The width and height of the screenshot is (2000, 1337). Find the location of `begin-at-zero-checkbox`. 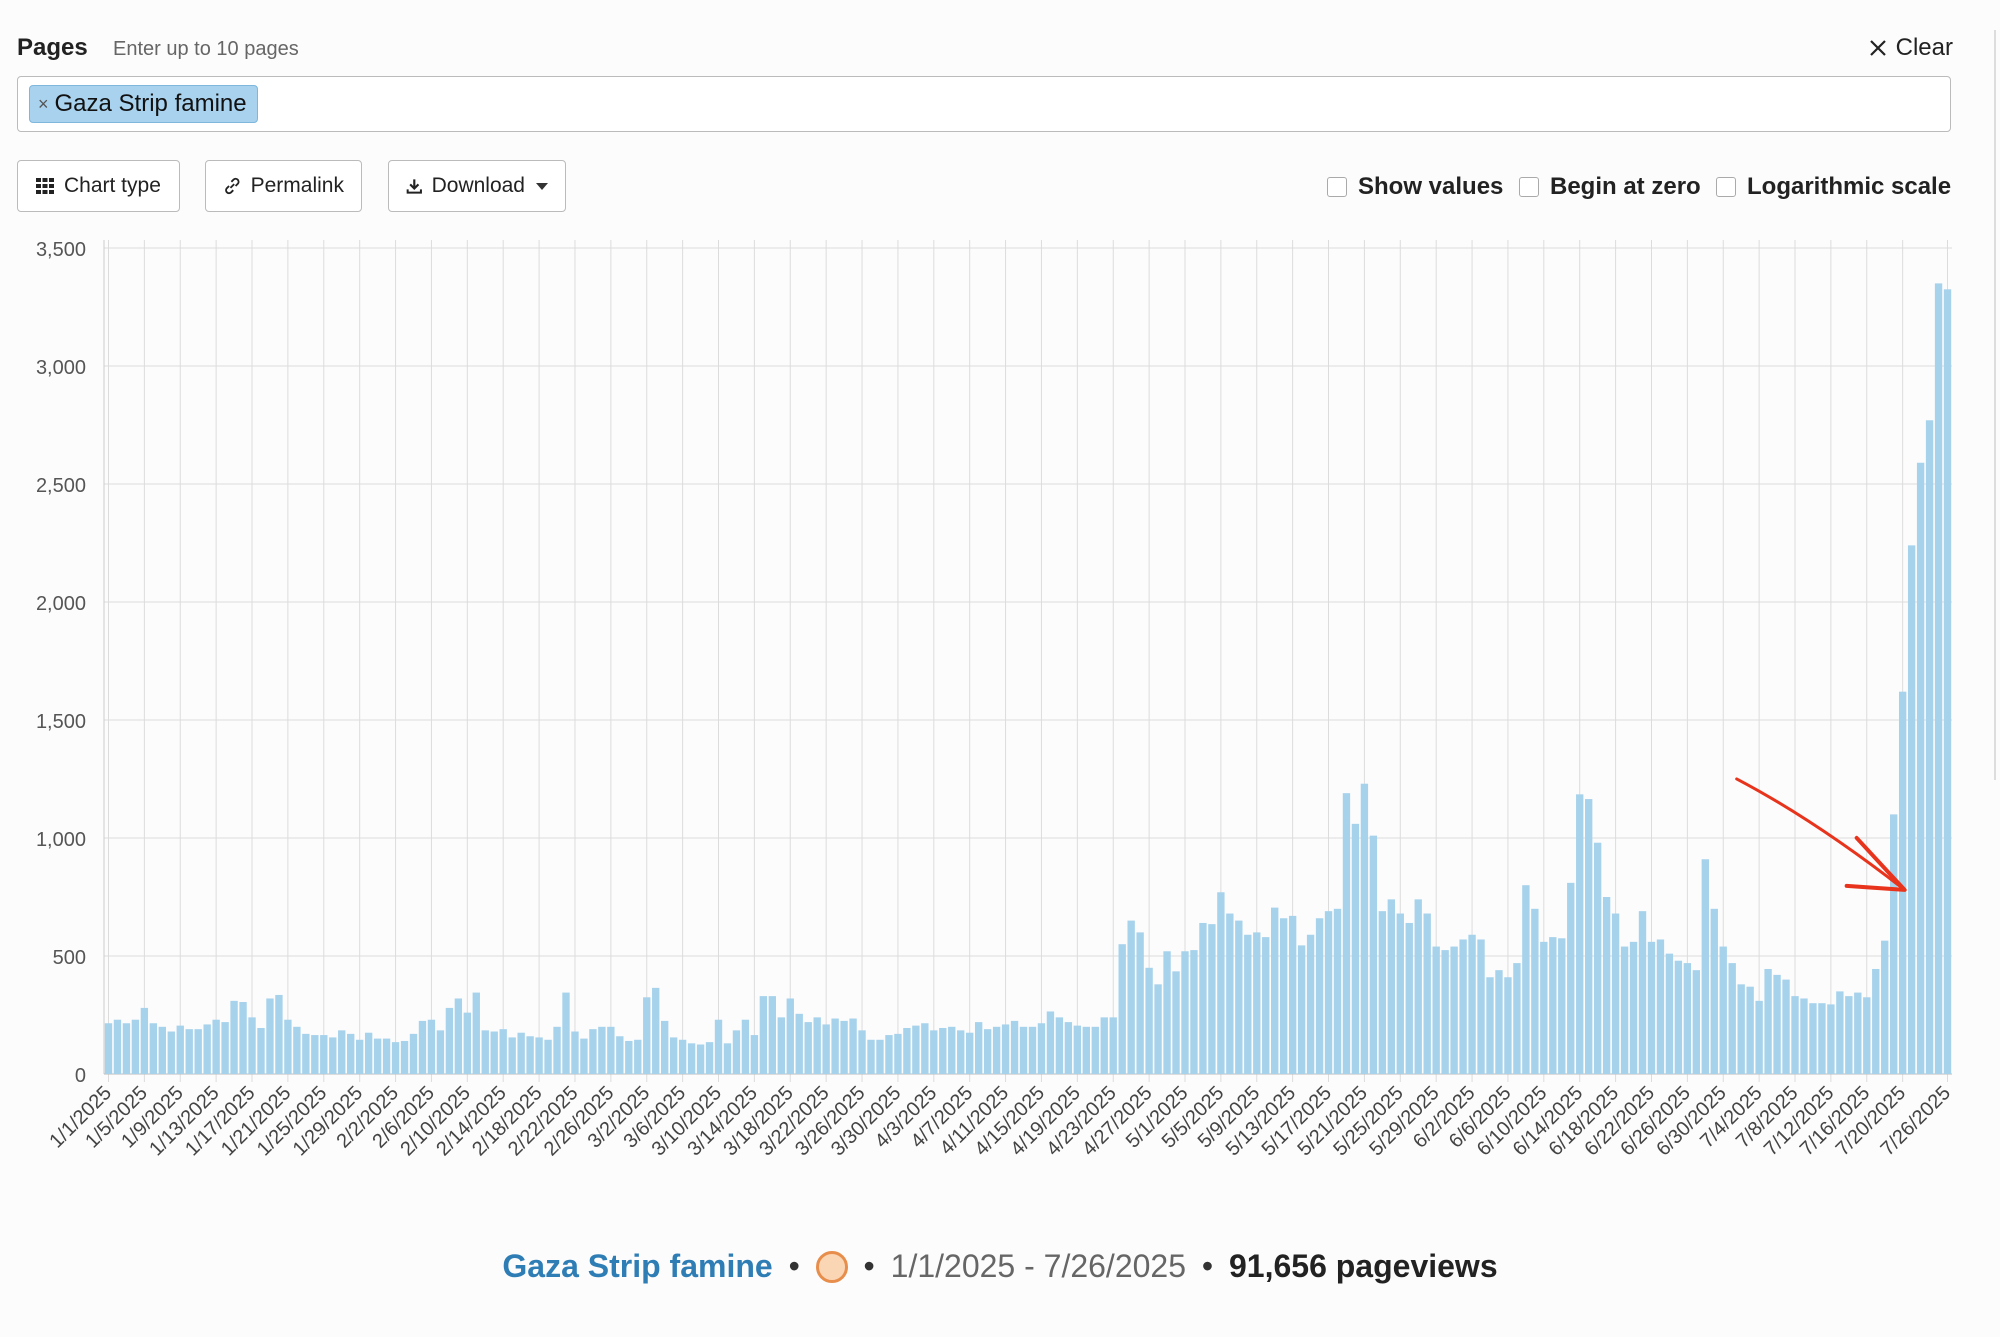

begin-at-zero-checkbox is located at coordinates (1529, 187).